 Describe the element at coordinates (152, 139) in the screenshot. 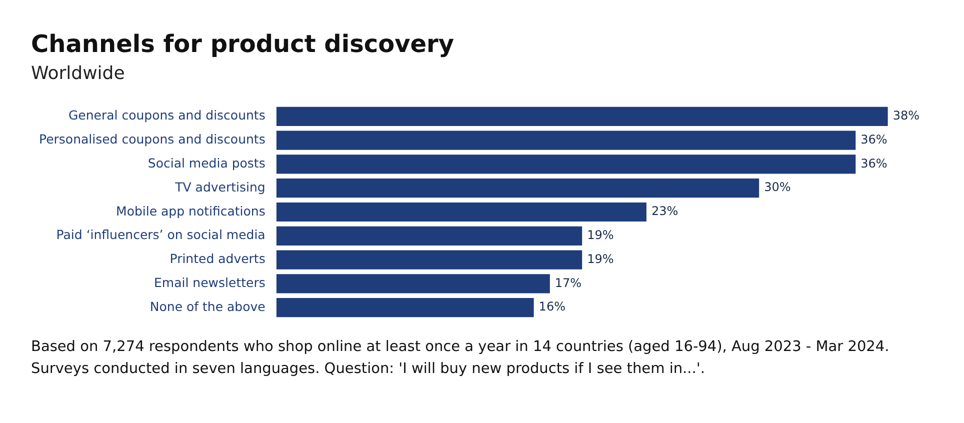

I see `y-tick-label: Personalised coupons and discounts` at that location.